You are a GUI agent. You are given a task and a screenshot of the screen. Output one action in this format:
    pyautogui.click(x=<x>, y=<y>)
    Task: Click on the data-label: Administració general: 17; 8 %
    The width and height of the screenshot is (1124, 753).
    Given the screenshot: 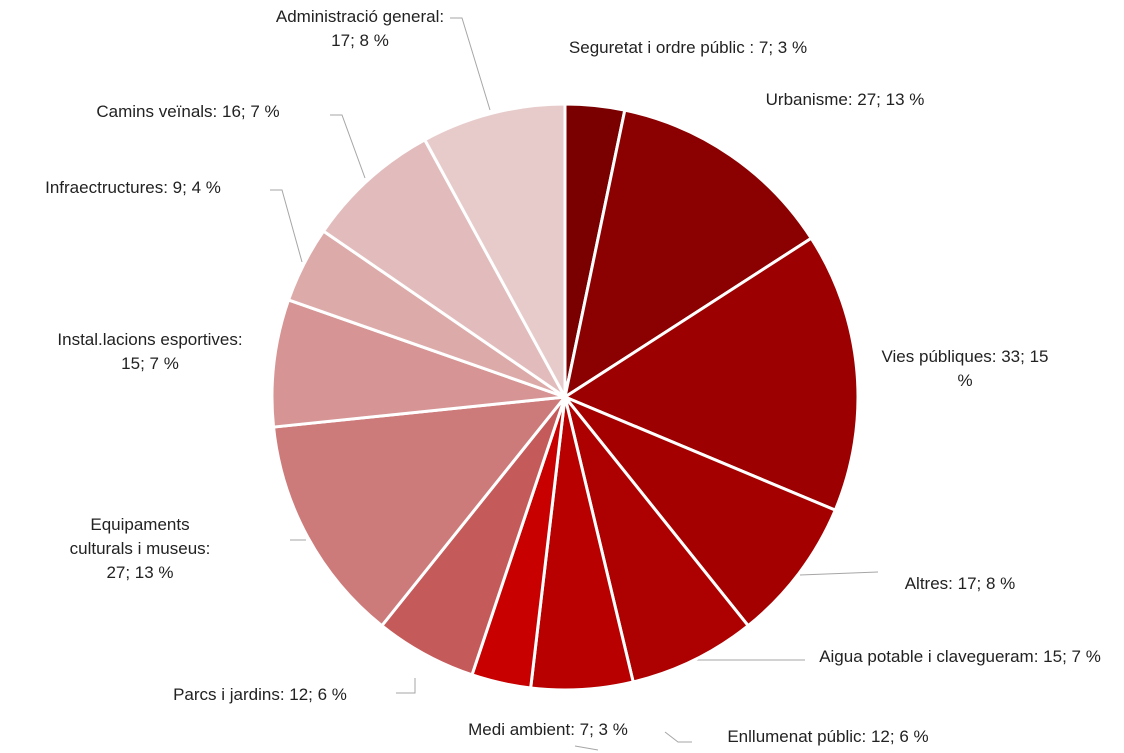 What is the action you would take?
    pyautogui.click(x=360, y=28)
    